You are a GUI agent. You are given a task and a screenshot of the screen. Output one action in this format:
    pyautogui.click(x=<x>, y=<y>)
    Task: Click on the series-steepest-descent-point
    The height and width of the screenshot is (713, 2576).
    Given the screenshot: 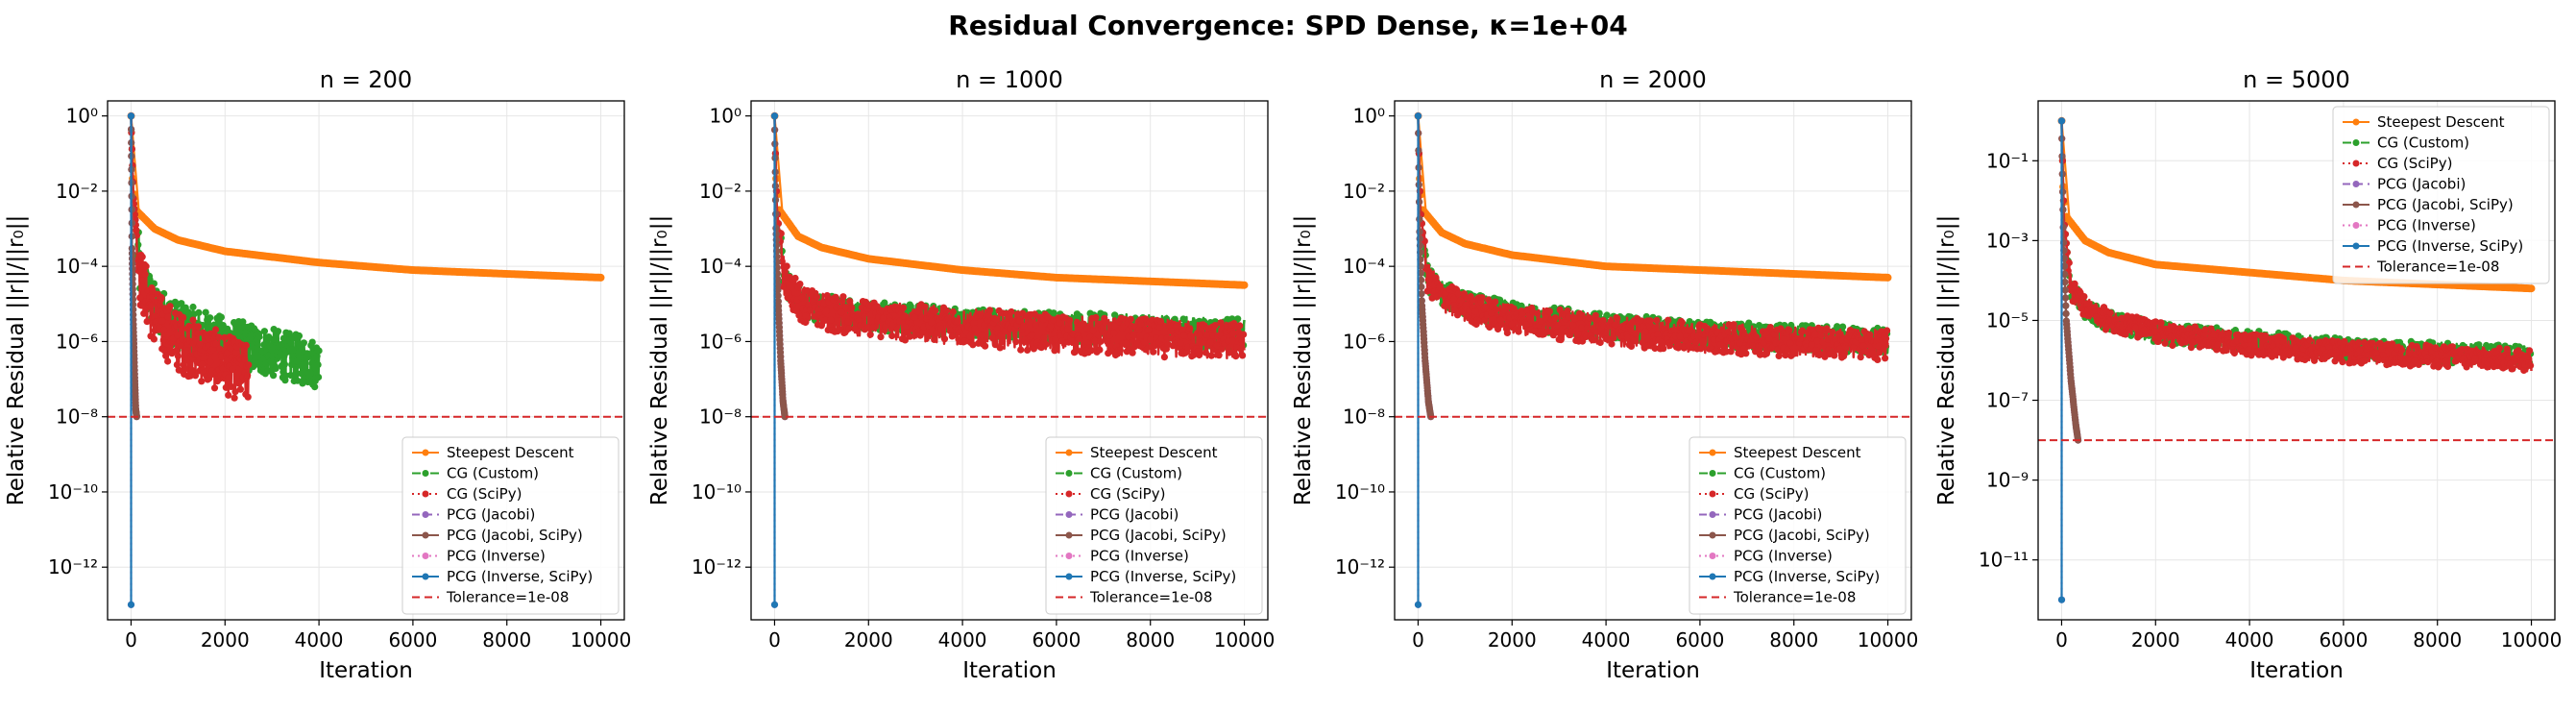 What is the action you would take?
    pyautogui.click(x=2531, y=288)
    